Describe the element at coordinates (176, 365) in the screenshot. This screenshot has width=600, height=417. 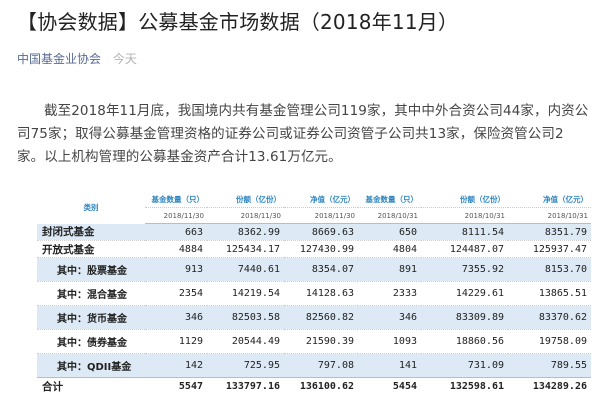
I see `cell-value: 142` at that location.